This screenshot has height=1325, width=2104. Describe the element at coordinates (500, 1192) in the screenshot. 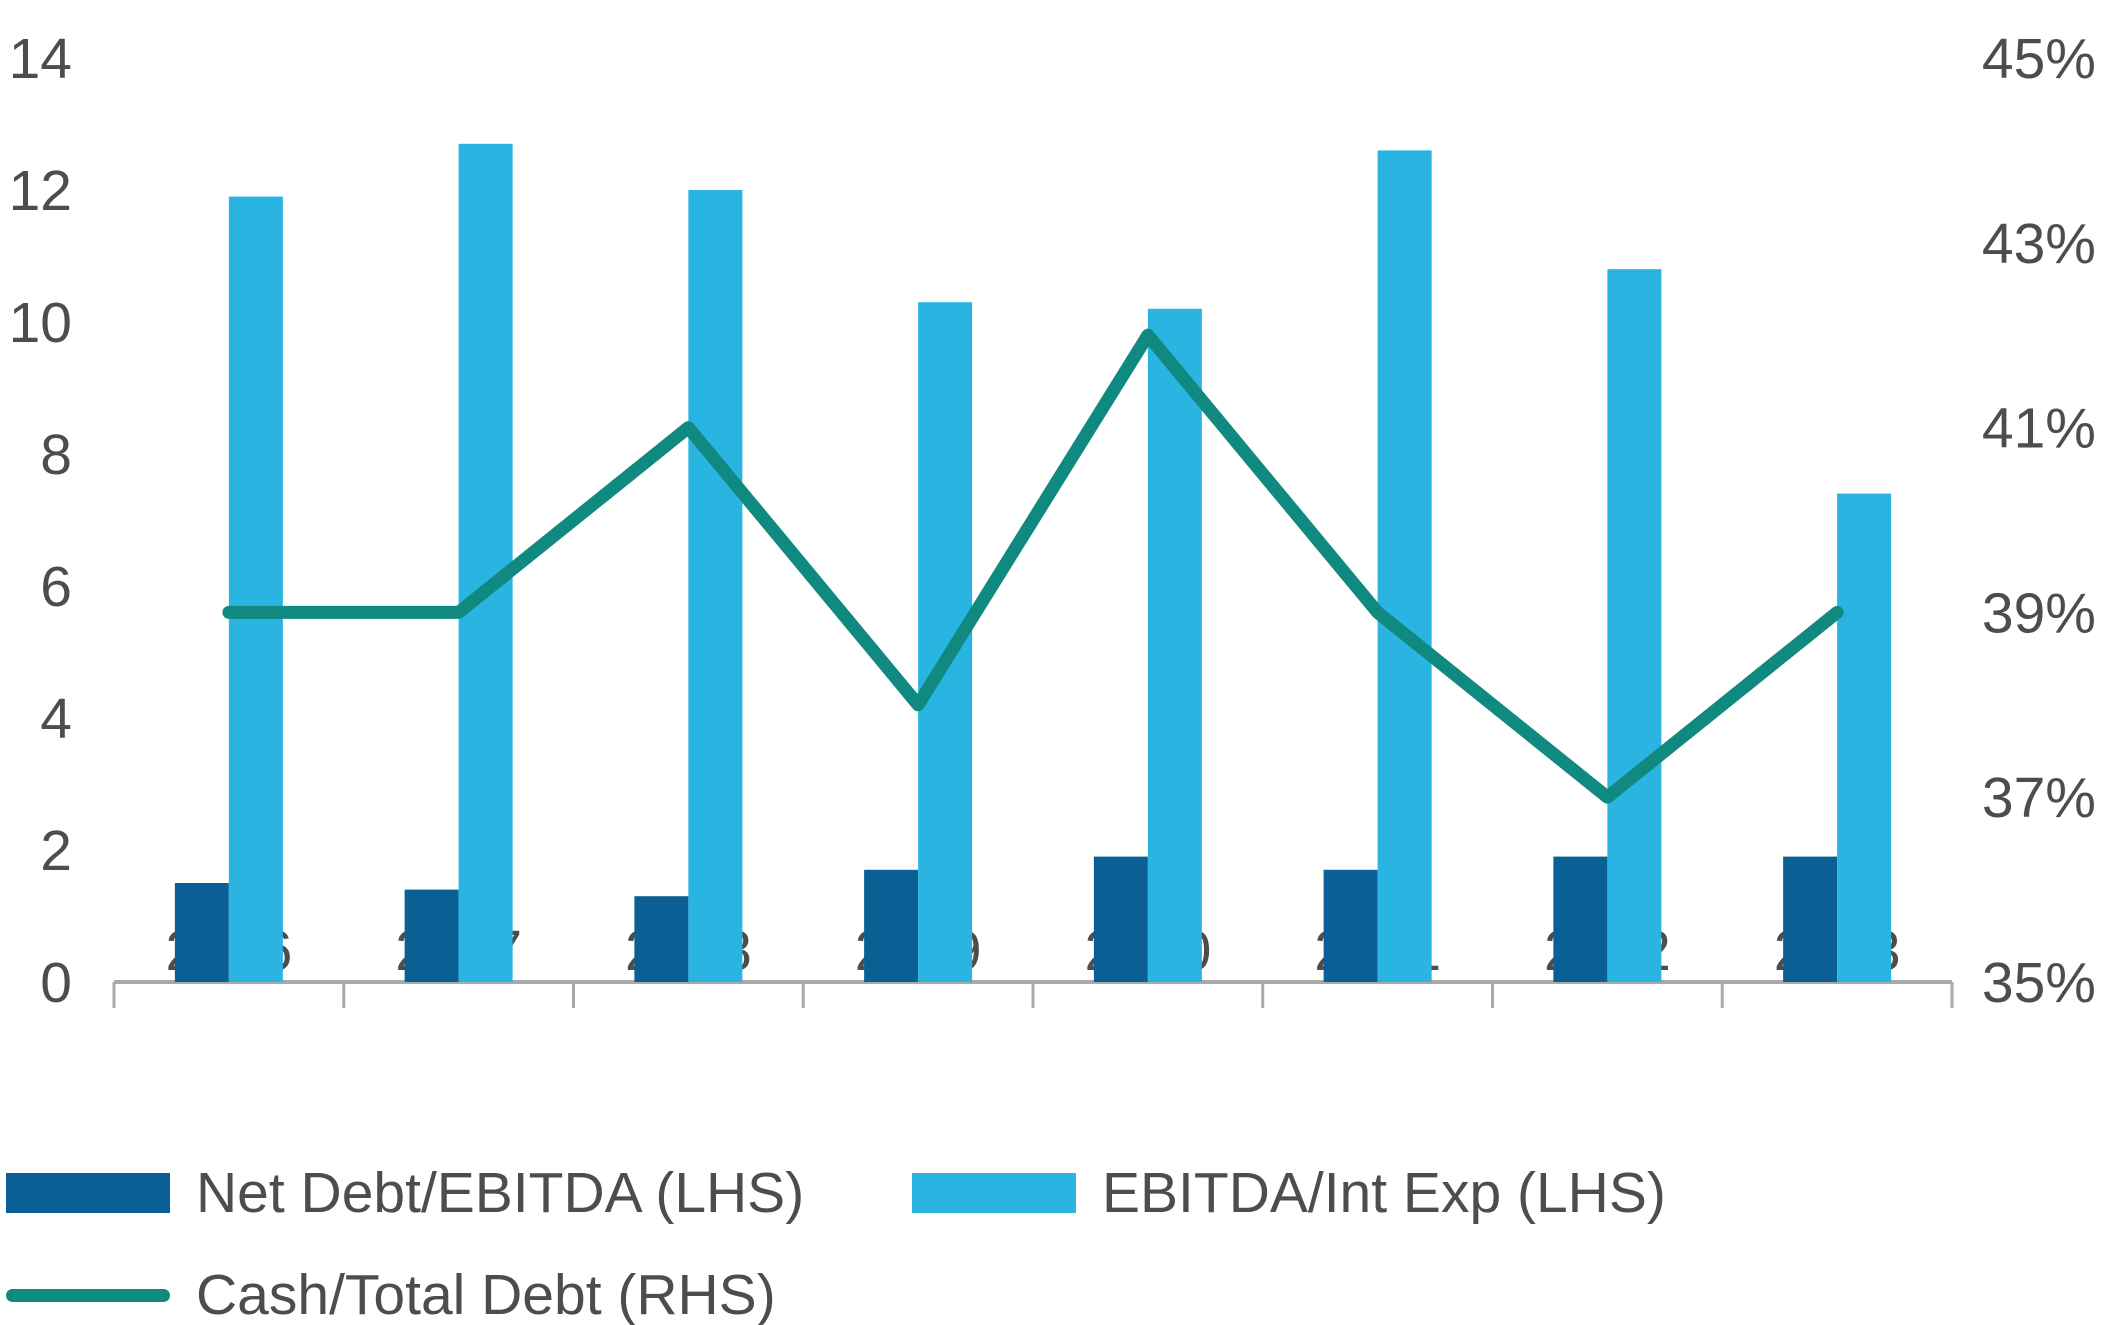

I see `legend-label-net-debt-ebitda: Net Debt/EBITDA (LHS)` at that location.